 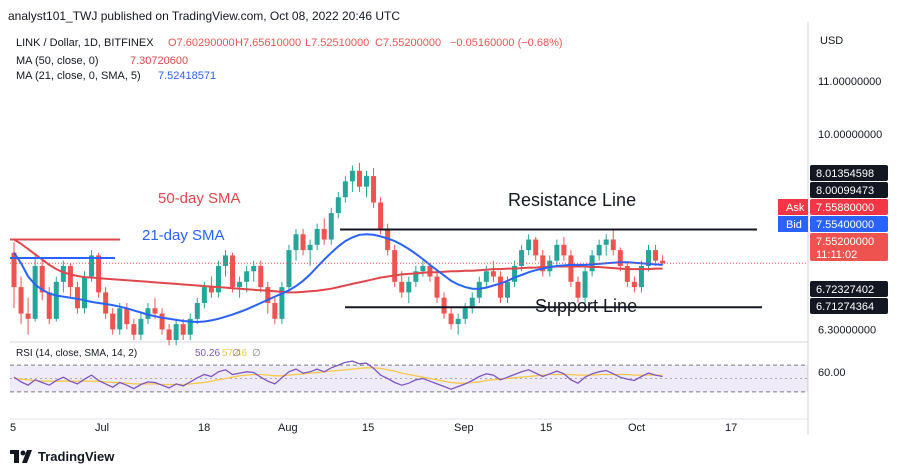 I want to click on tradingview-brand: TradingView, so click(x=76, y=456).